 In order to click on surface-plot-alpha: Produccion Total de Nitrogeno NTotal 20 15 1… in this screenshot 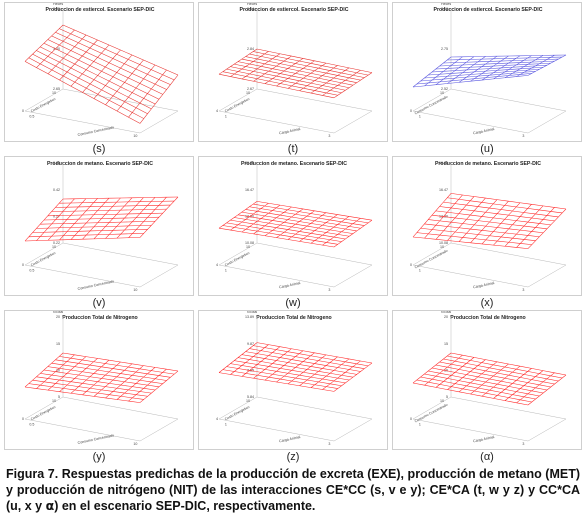, I will do `click(487, 380)`.